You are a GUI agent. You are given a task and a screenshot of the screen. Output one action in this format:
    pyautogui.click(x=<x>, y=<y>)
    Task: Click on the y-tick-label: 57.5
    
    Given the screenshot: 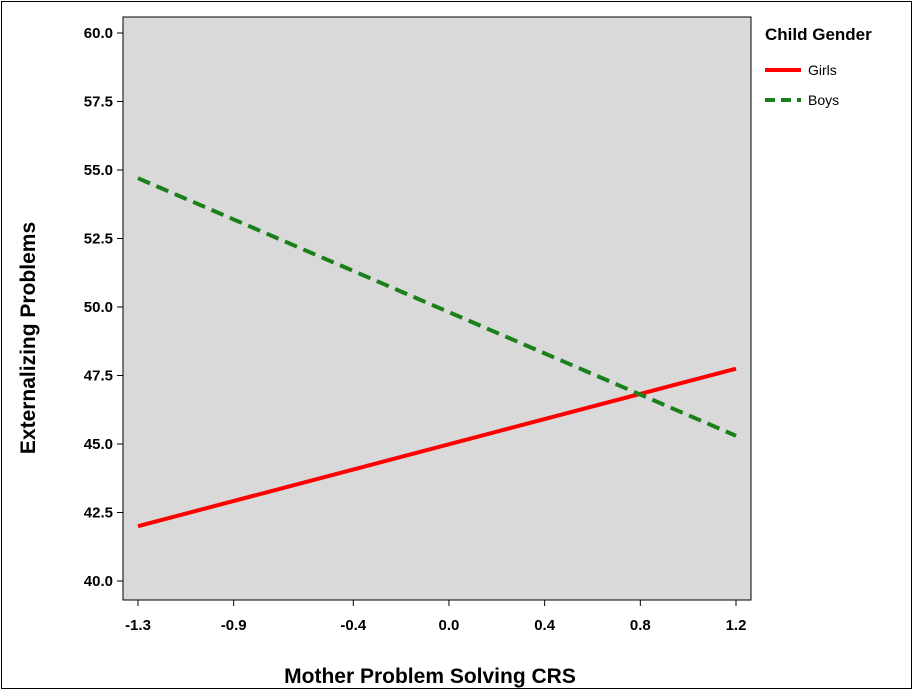 What is the action you would take?
    pyautogui.click(x=98, y=102)
    